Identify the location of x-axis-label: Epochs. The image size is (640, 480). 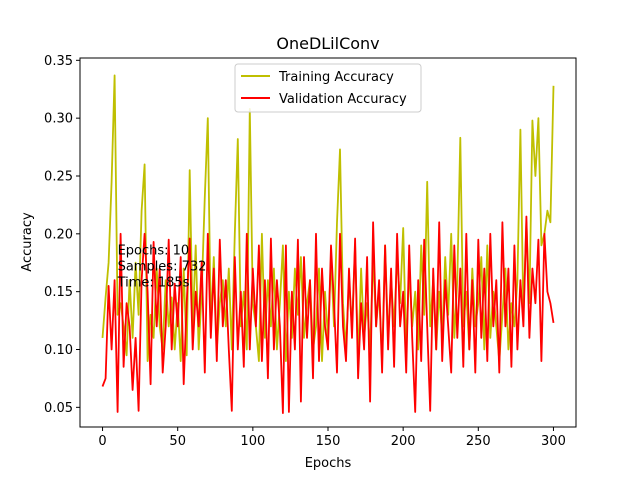
(328, 463).